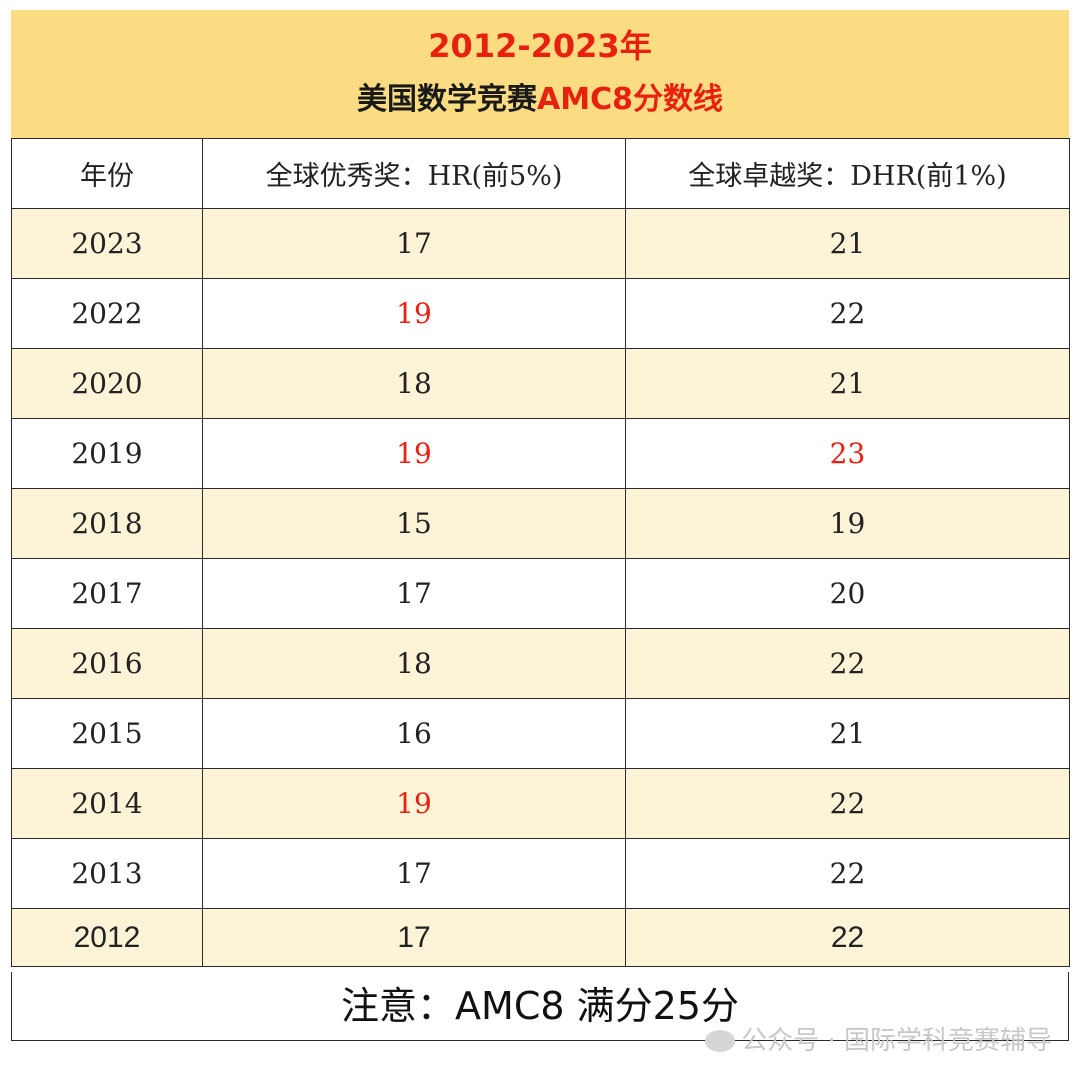 Image resolution: width=1080 pixels, height=1081 pixels. Describe the element at coordinates (847, 173) in the screenshot. I see `column-header-dhr: 全球卓越奖：DHR(前1%)` at that location.